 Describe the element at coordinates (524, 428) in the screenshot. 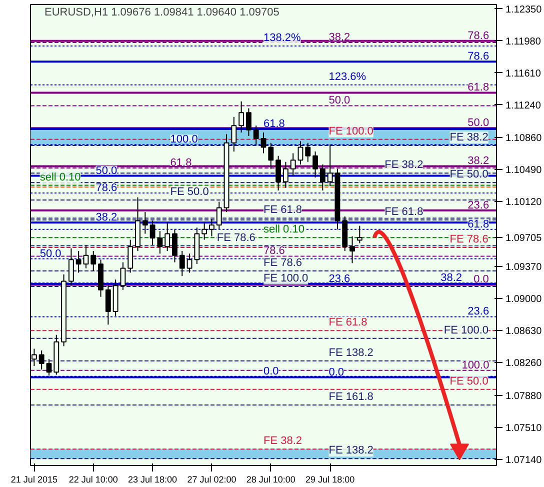

I see `y-tick-label: 1.07510` at that location.